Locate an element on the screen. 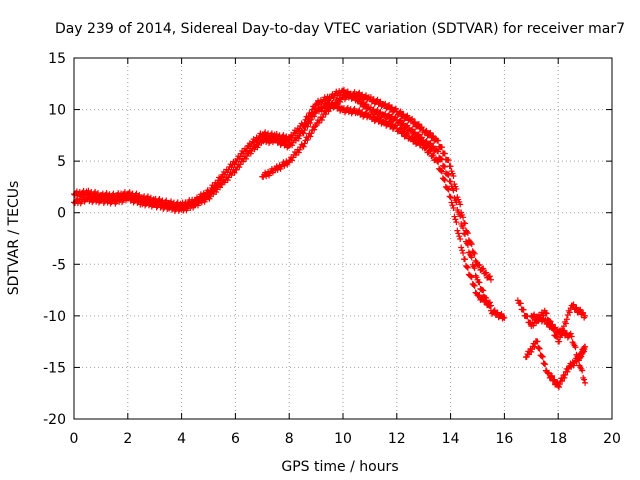  y-tick-label: 0 is located at coordinates (61, 214).